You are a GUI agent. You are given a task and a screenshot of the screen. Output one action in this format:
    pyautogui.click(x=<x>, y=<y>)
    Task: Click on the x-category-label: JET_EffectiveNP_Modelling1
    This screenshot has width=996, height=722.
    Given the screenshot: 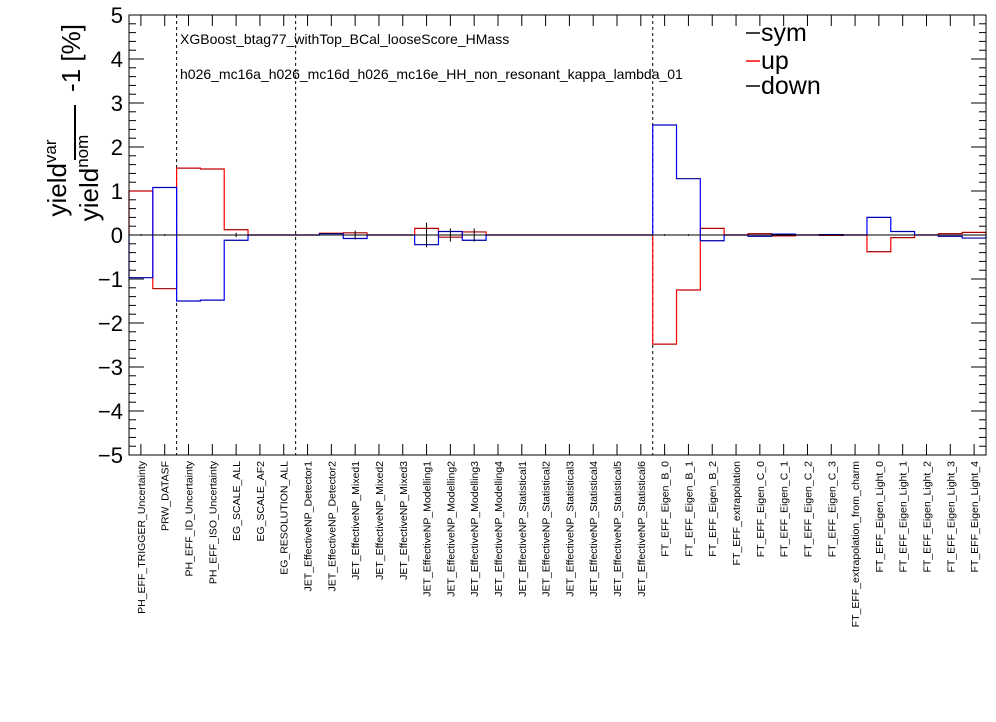 What is the action you would take?
    pyautogui.click(x=428, y=529)
    